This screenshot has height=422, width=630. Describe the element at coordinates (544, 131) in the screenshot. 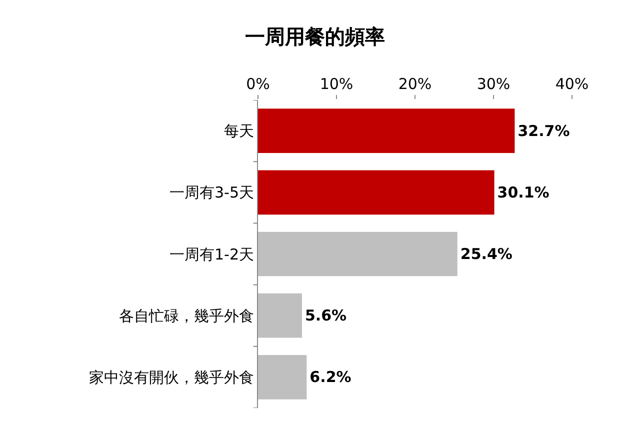

I see `data-label: 32.7%` at that location.